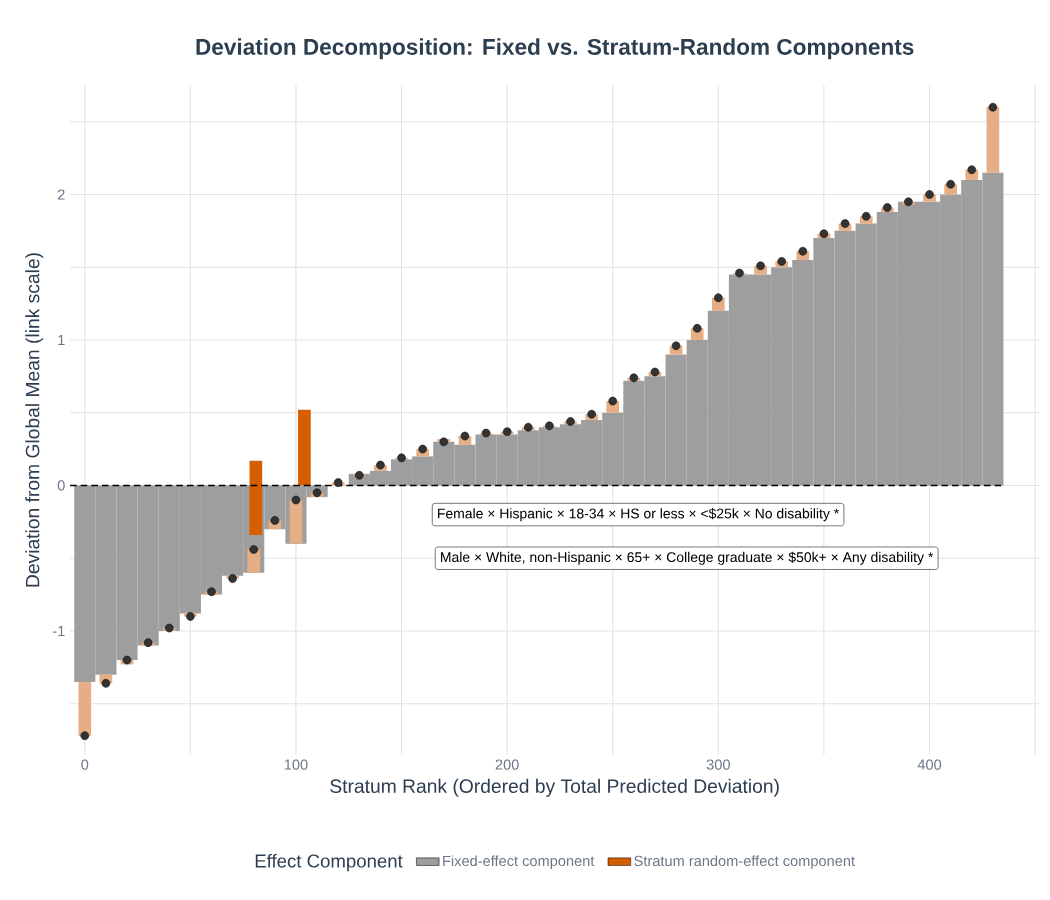 The height and width of the screenshot is (900, 1050). Describe the element at coordinates (744, 862) in the screenshot. I see `legend-label: Stratum random-effect component` at that location.